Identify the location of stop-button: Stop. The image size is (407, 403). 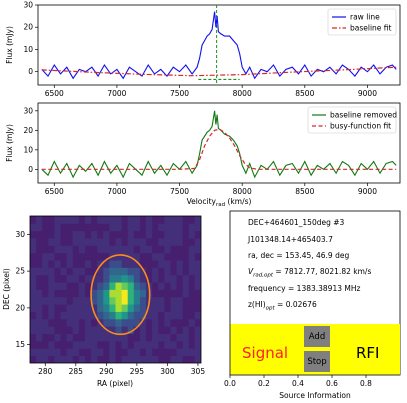
(317, 361).